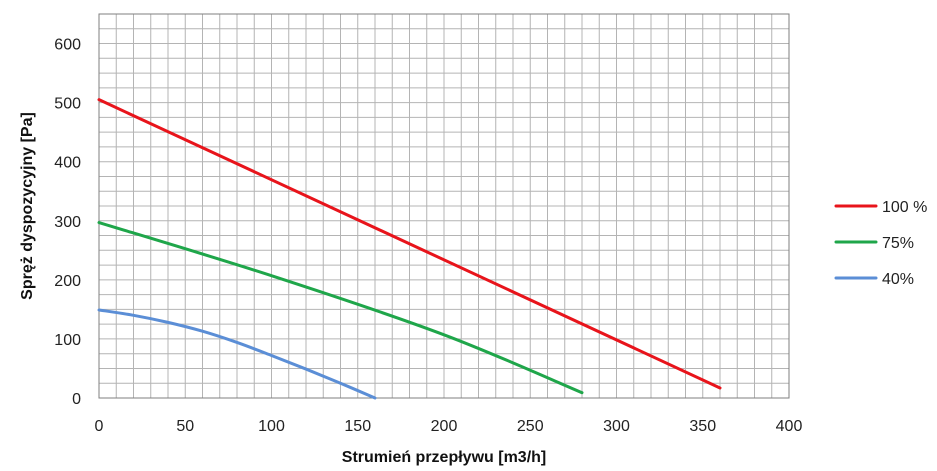 This screenshot has height=471, width=937. I want to click on x-tick-label: 250, so click(530, 426).